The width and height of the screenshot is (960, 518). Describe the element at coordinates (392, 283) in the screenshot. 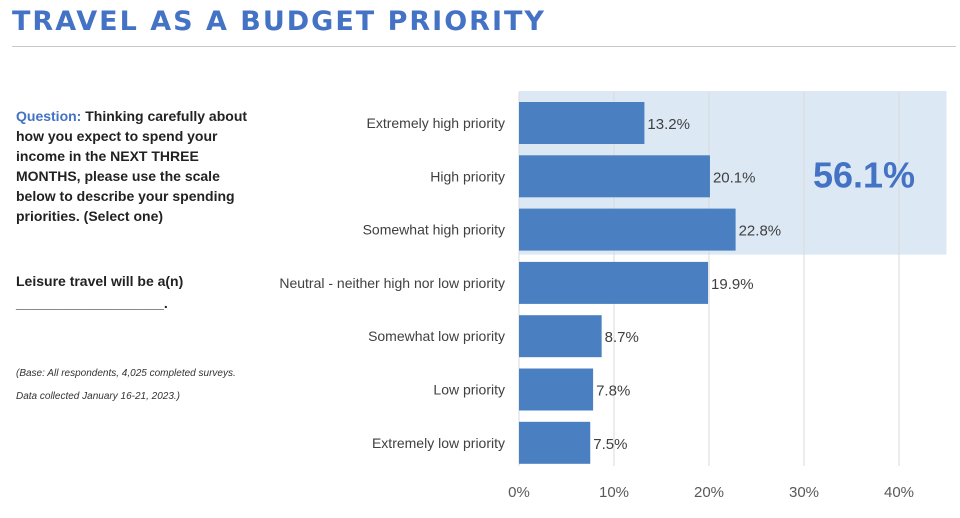

I see `category-label: Neutral - neither high nor low priority` at that location.